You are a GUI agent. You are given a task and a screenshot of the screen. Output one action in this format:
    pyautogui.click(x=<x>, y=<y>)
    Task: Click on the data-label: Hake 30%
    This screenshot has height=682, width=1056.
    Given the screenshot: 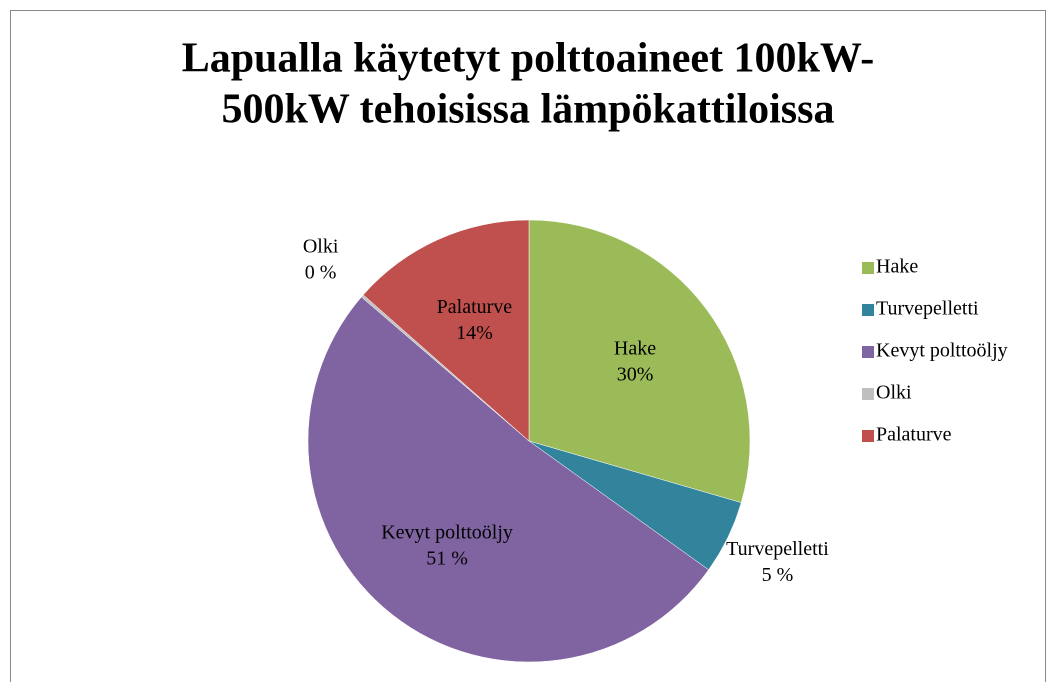 What is the action you would take?
    pyautogui.click(x=635, y=361)
    